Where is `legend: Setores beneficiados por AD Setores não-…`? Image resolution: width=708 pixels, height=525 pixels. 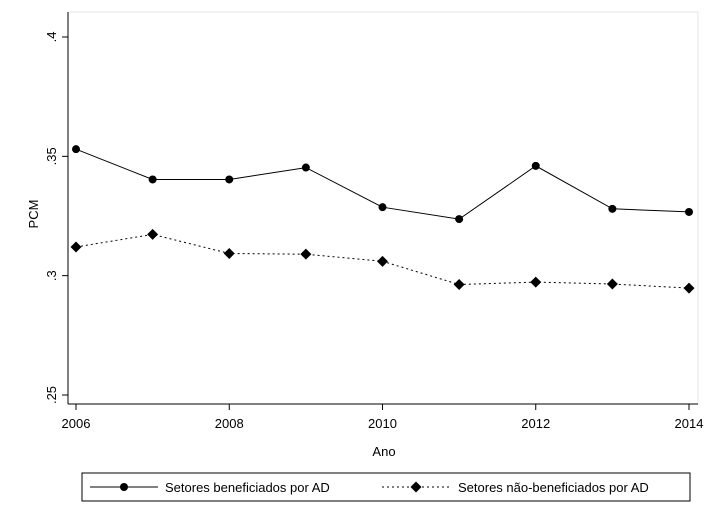
legend: Setores beneficiados por AD Setores não-… is located at coordinates (386, 487).